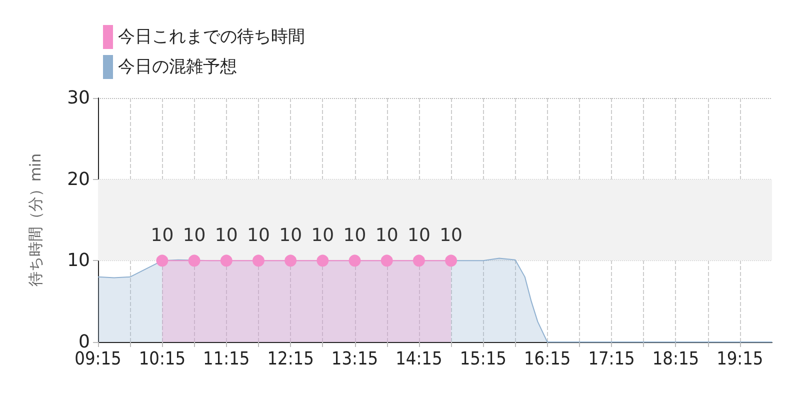  I want to click on x-tick-label: 18:15, so click(676, 359).